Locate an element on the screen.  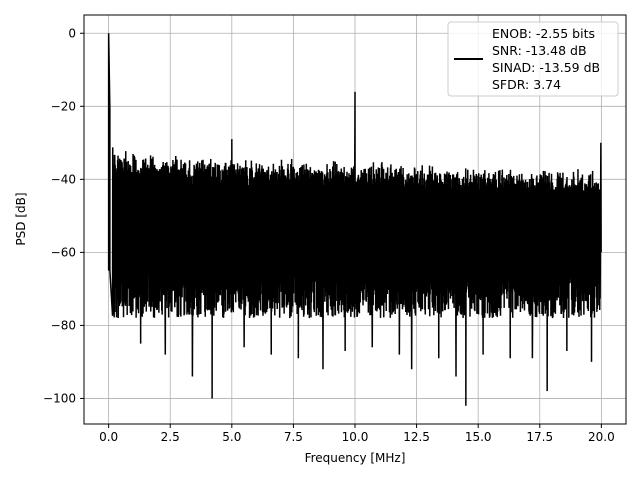
legend-sinad: SINAD: -13.59 dB is located at coordinates (546, 67).